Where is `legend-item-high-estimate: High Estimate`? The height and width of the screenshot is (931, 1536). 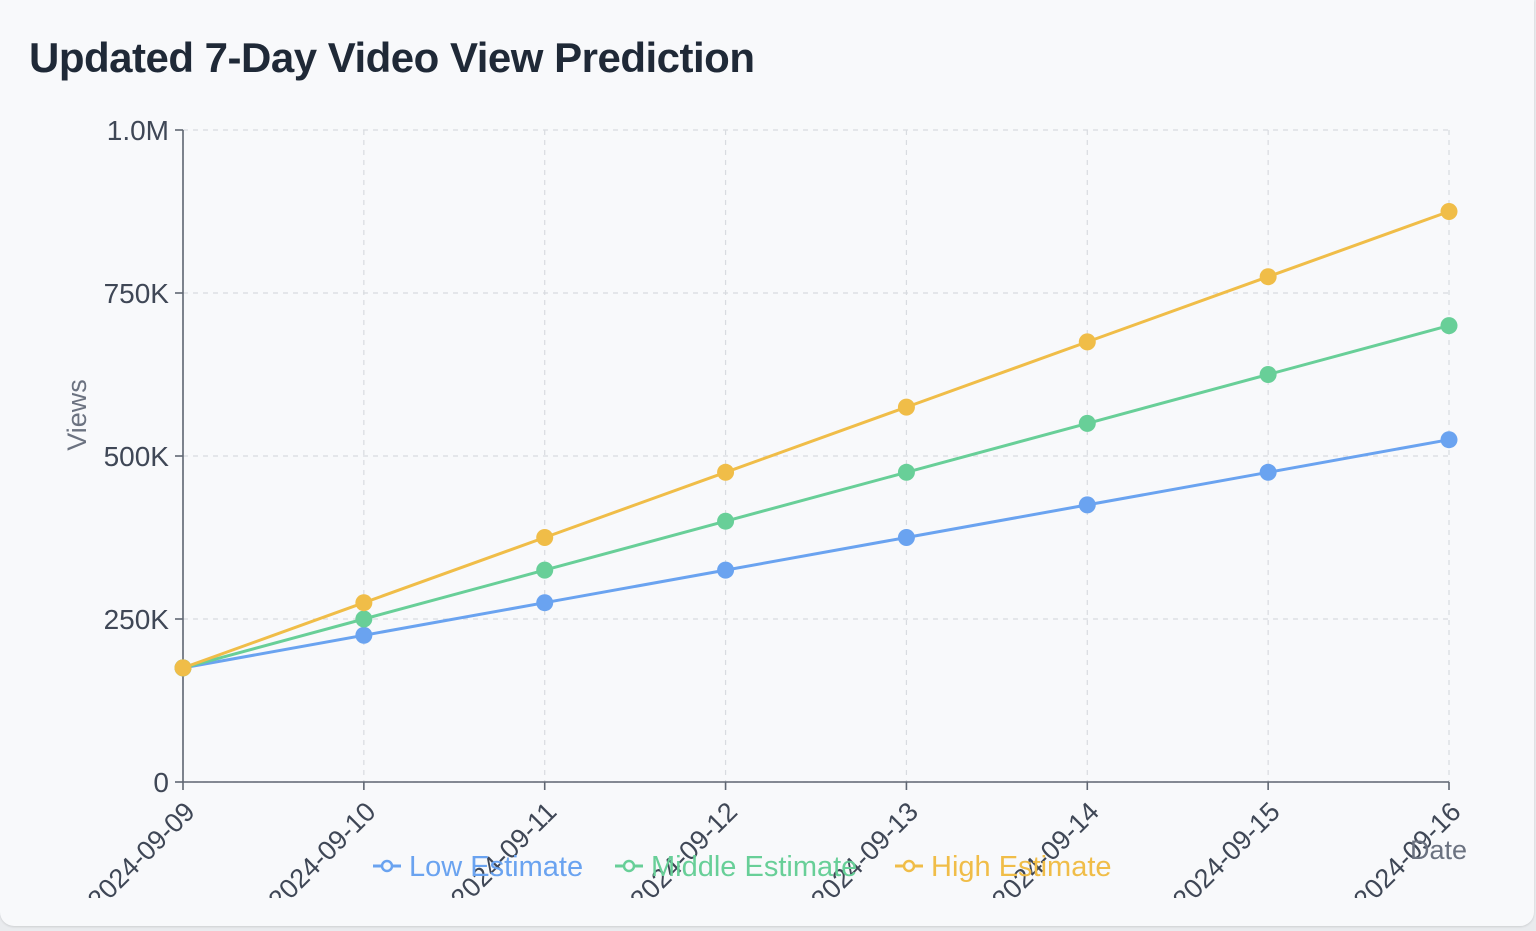 legend-item-high-estimate: High Estimate is located at coordinates (1003, 867).